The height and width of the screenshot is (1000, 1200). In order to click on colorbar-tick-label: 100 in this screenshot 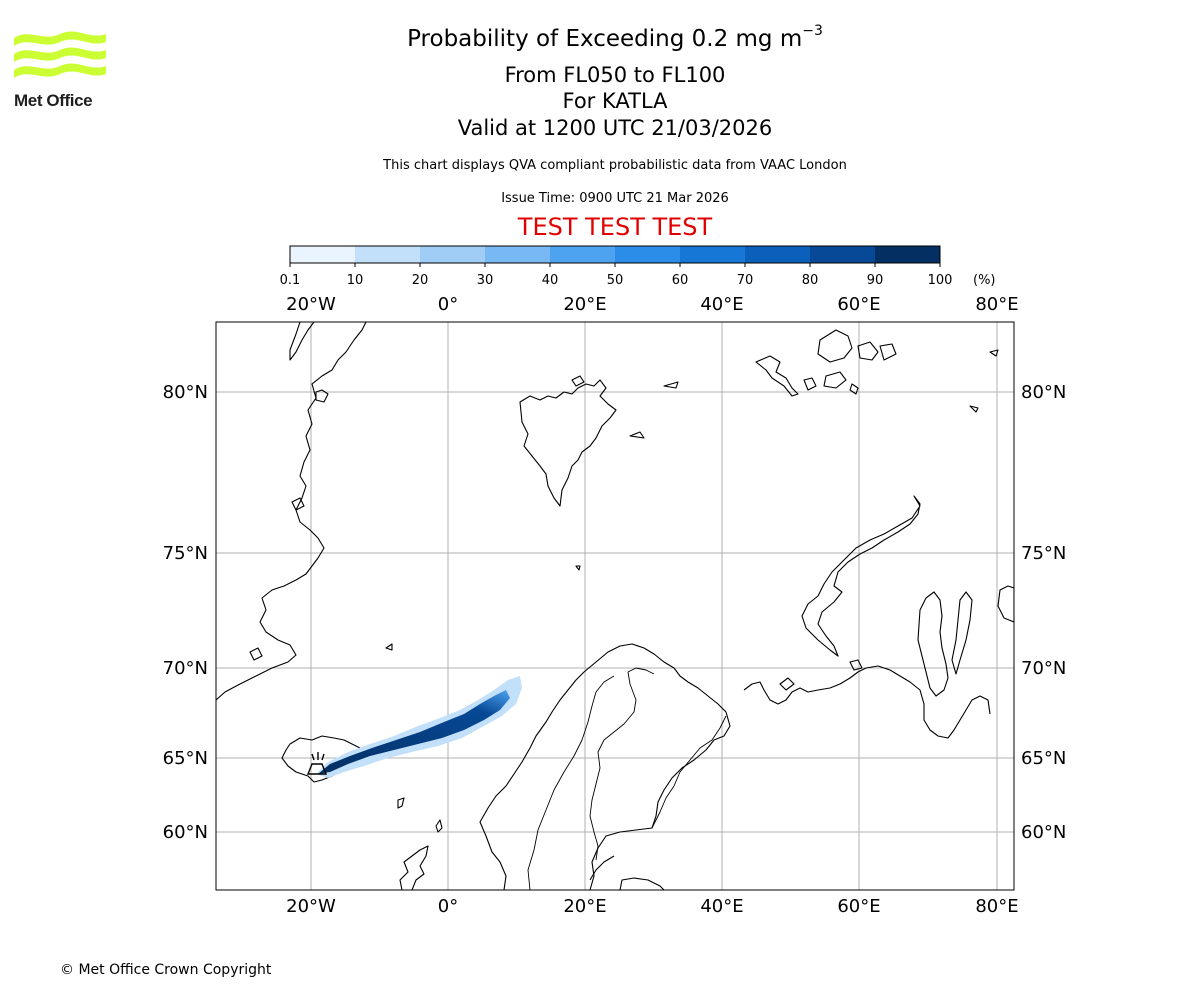, I will do `click(940, 280)`.